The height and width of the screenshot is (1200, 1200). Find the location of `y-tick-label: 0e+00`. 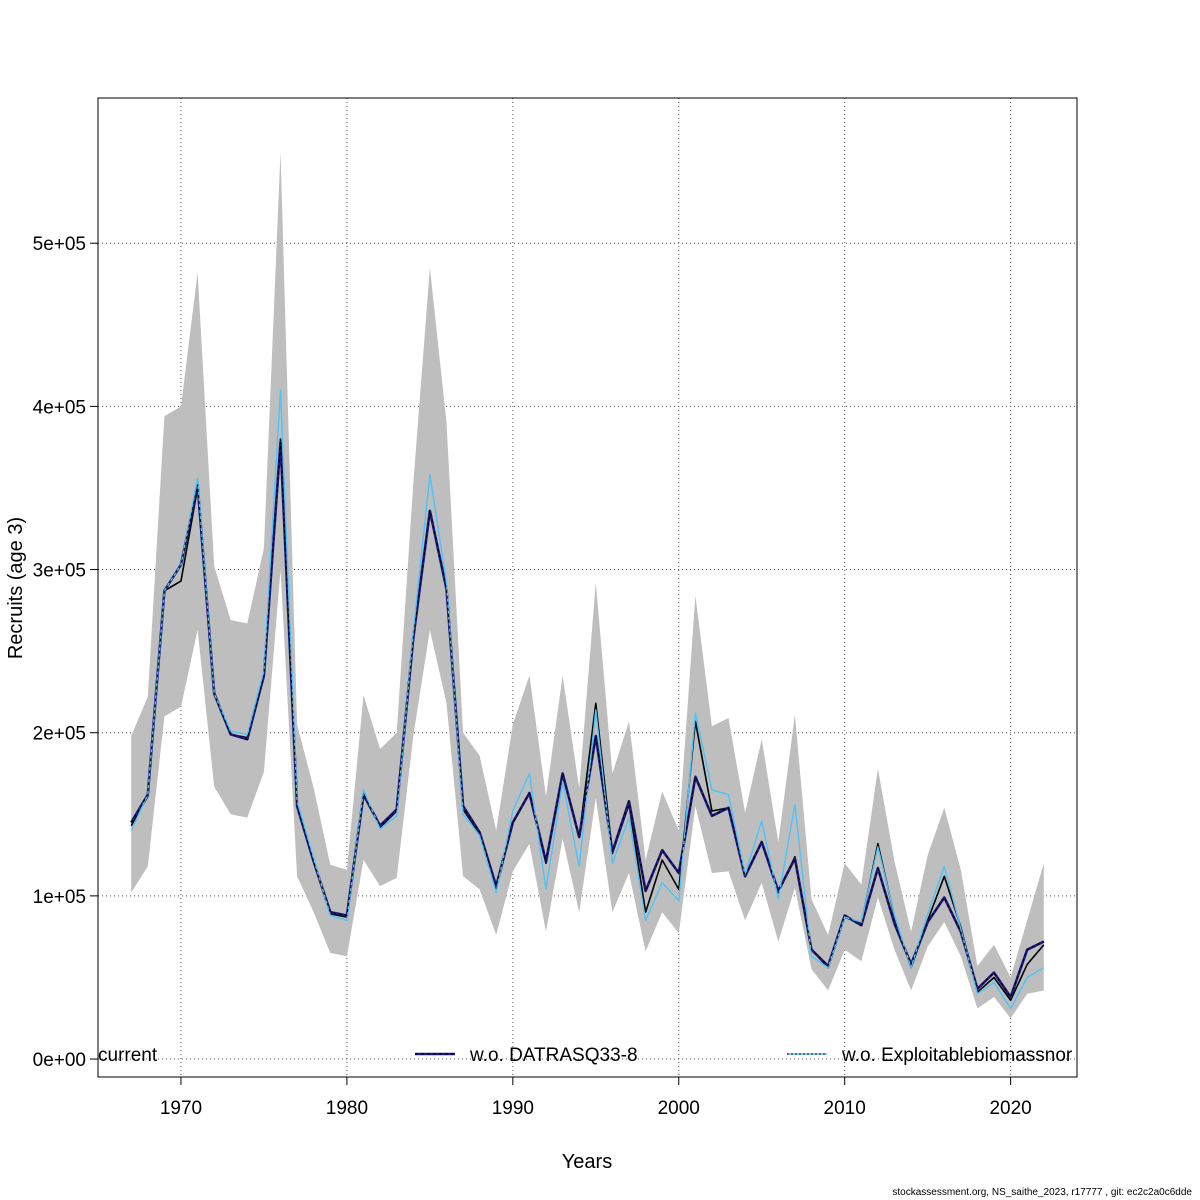

y-tick-label: 0e+00 is located at coordinates (59, 1060).